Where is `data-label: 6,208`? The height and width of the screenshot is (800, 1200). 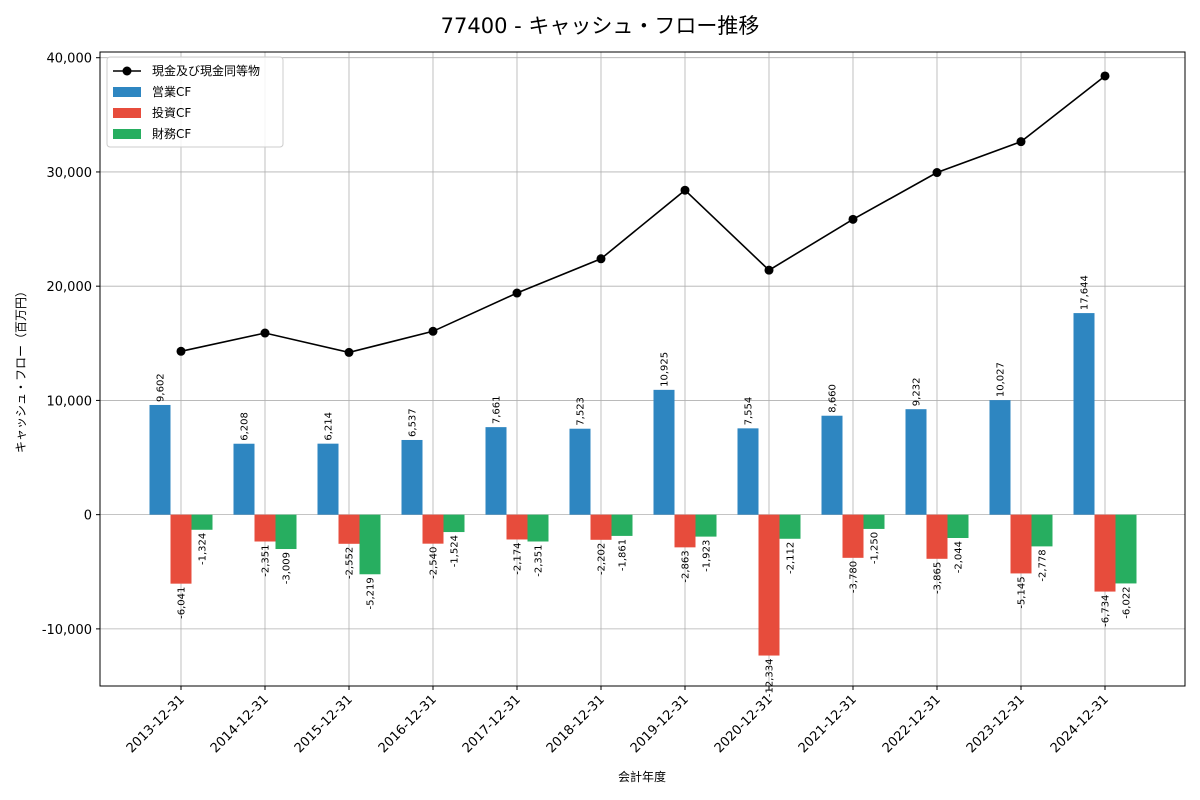 data-label: 6,208 is located at coordinates (245, 426).